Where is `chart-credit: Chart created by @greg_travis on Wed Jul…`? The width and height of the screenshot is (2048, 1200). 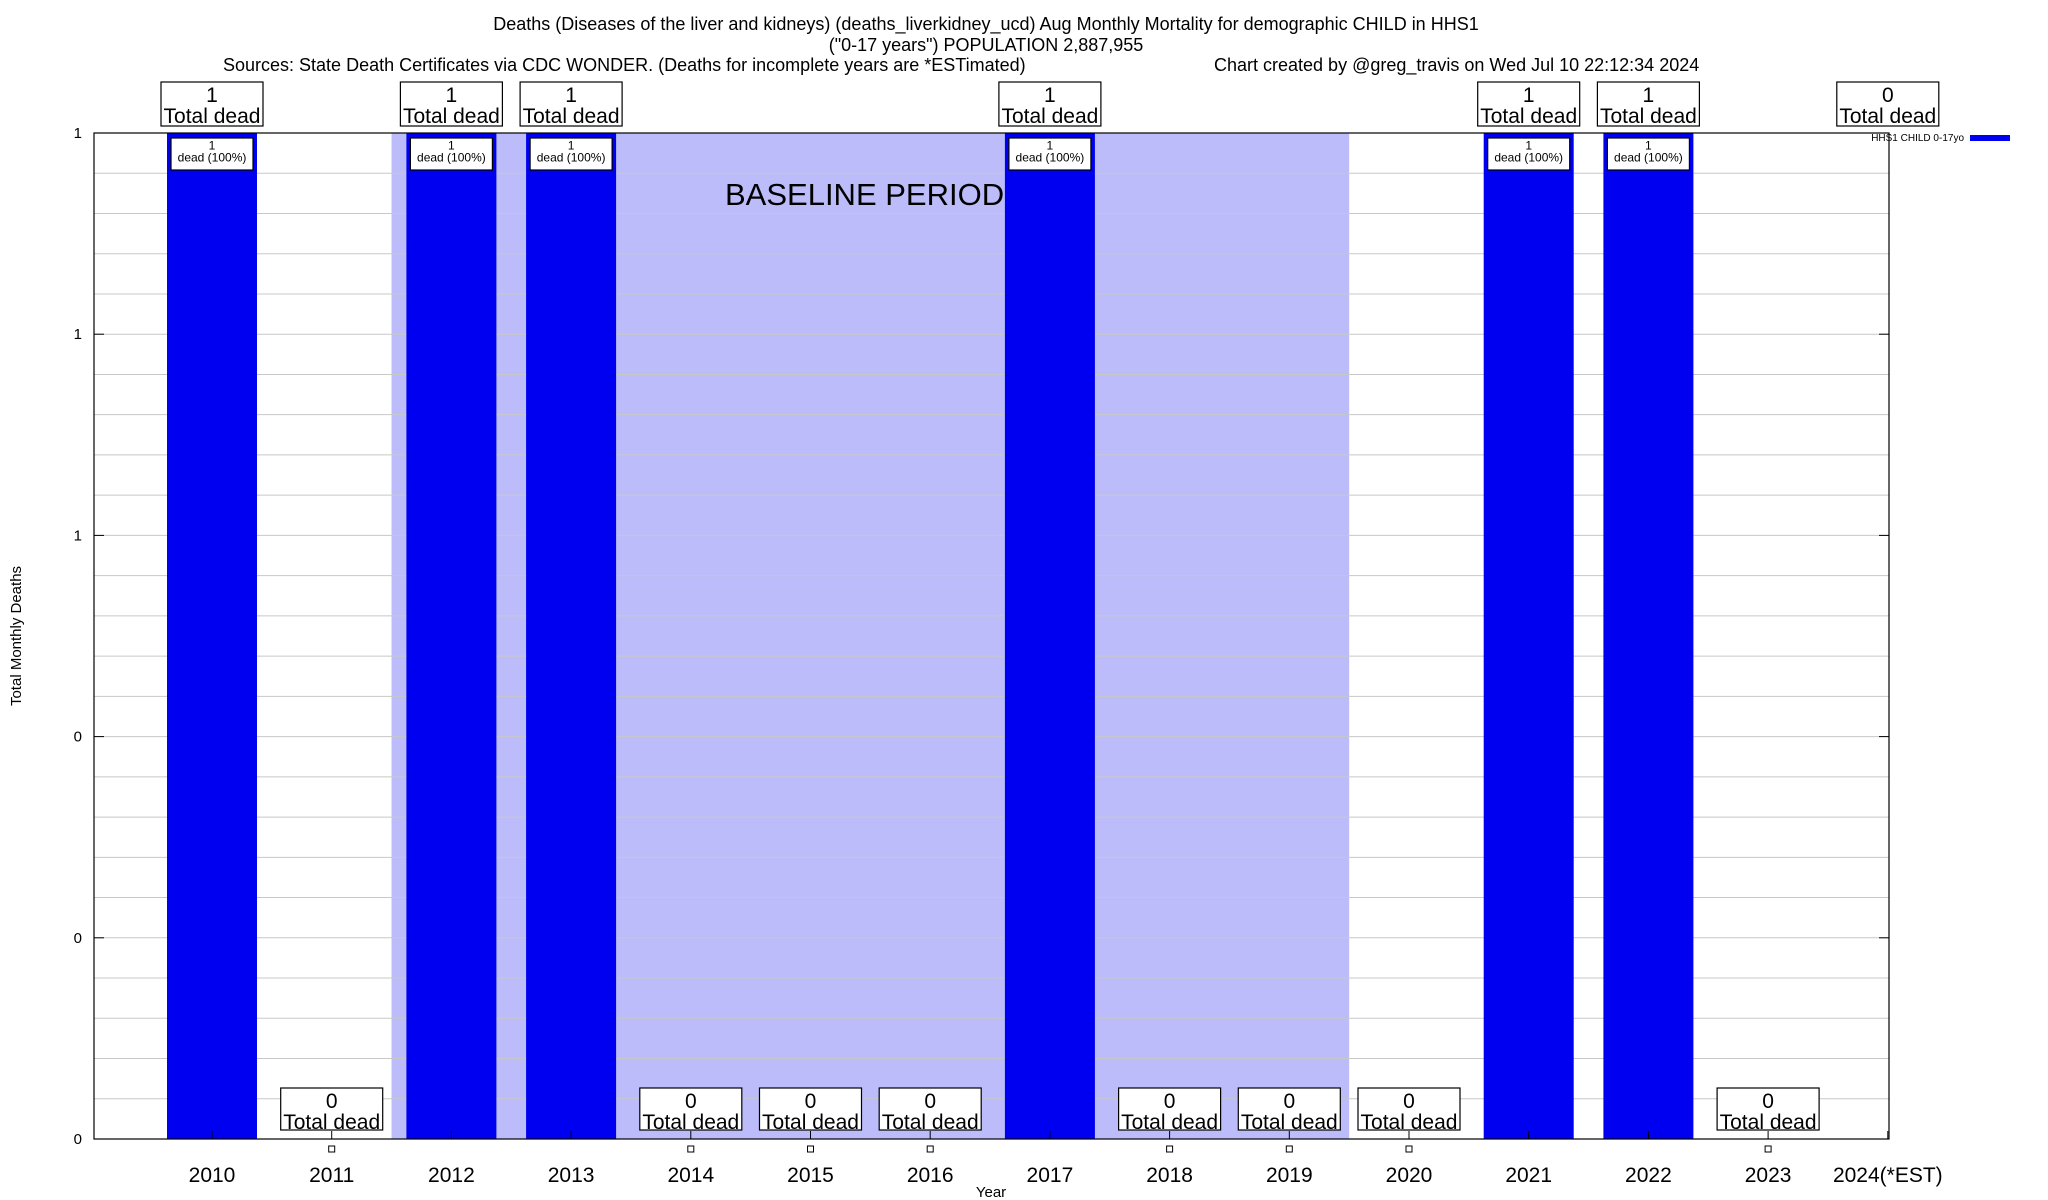
chart-credit: Chart created by @greg_travis on Wed Jul… is located at coordinates (1456, 65).